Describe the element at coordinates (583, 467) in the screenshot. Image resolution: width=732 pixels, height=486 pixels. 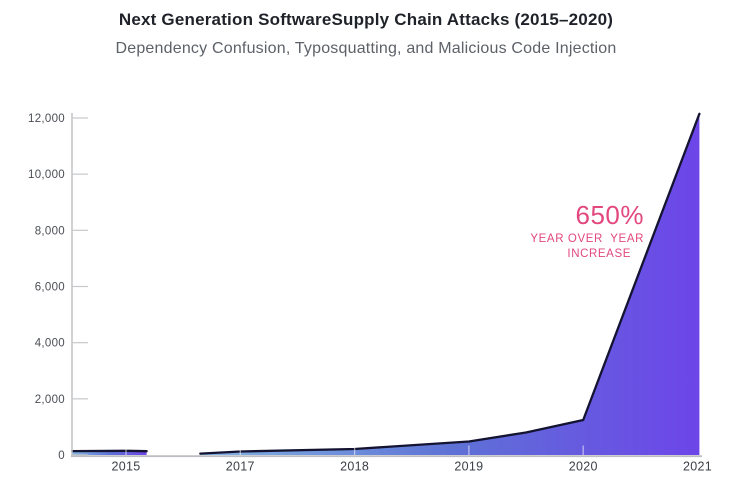
I see `x-axis-label: 2020` at that location.